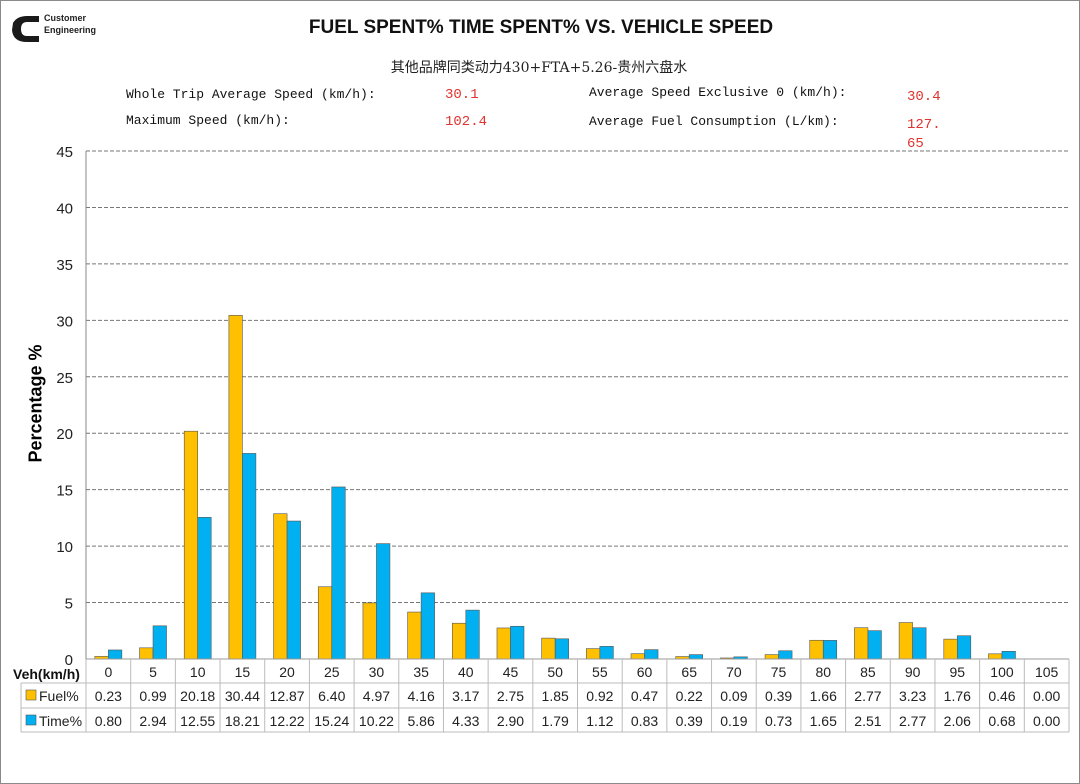  I want to click on avg-fuel-value-1: 127., so click(924, 125).